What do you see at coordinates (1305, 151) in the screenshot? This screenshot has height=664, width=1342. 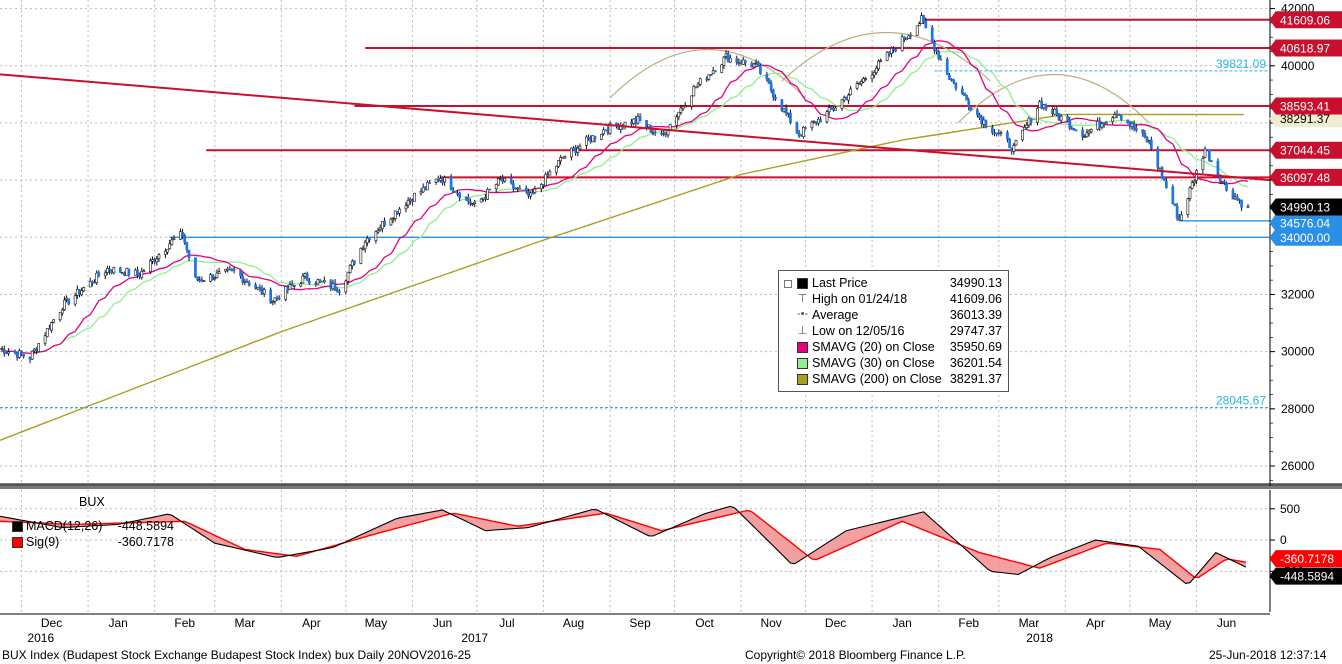 I see `flag-37044.45-label: 37044.45` at bounding box center [1305, 151].